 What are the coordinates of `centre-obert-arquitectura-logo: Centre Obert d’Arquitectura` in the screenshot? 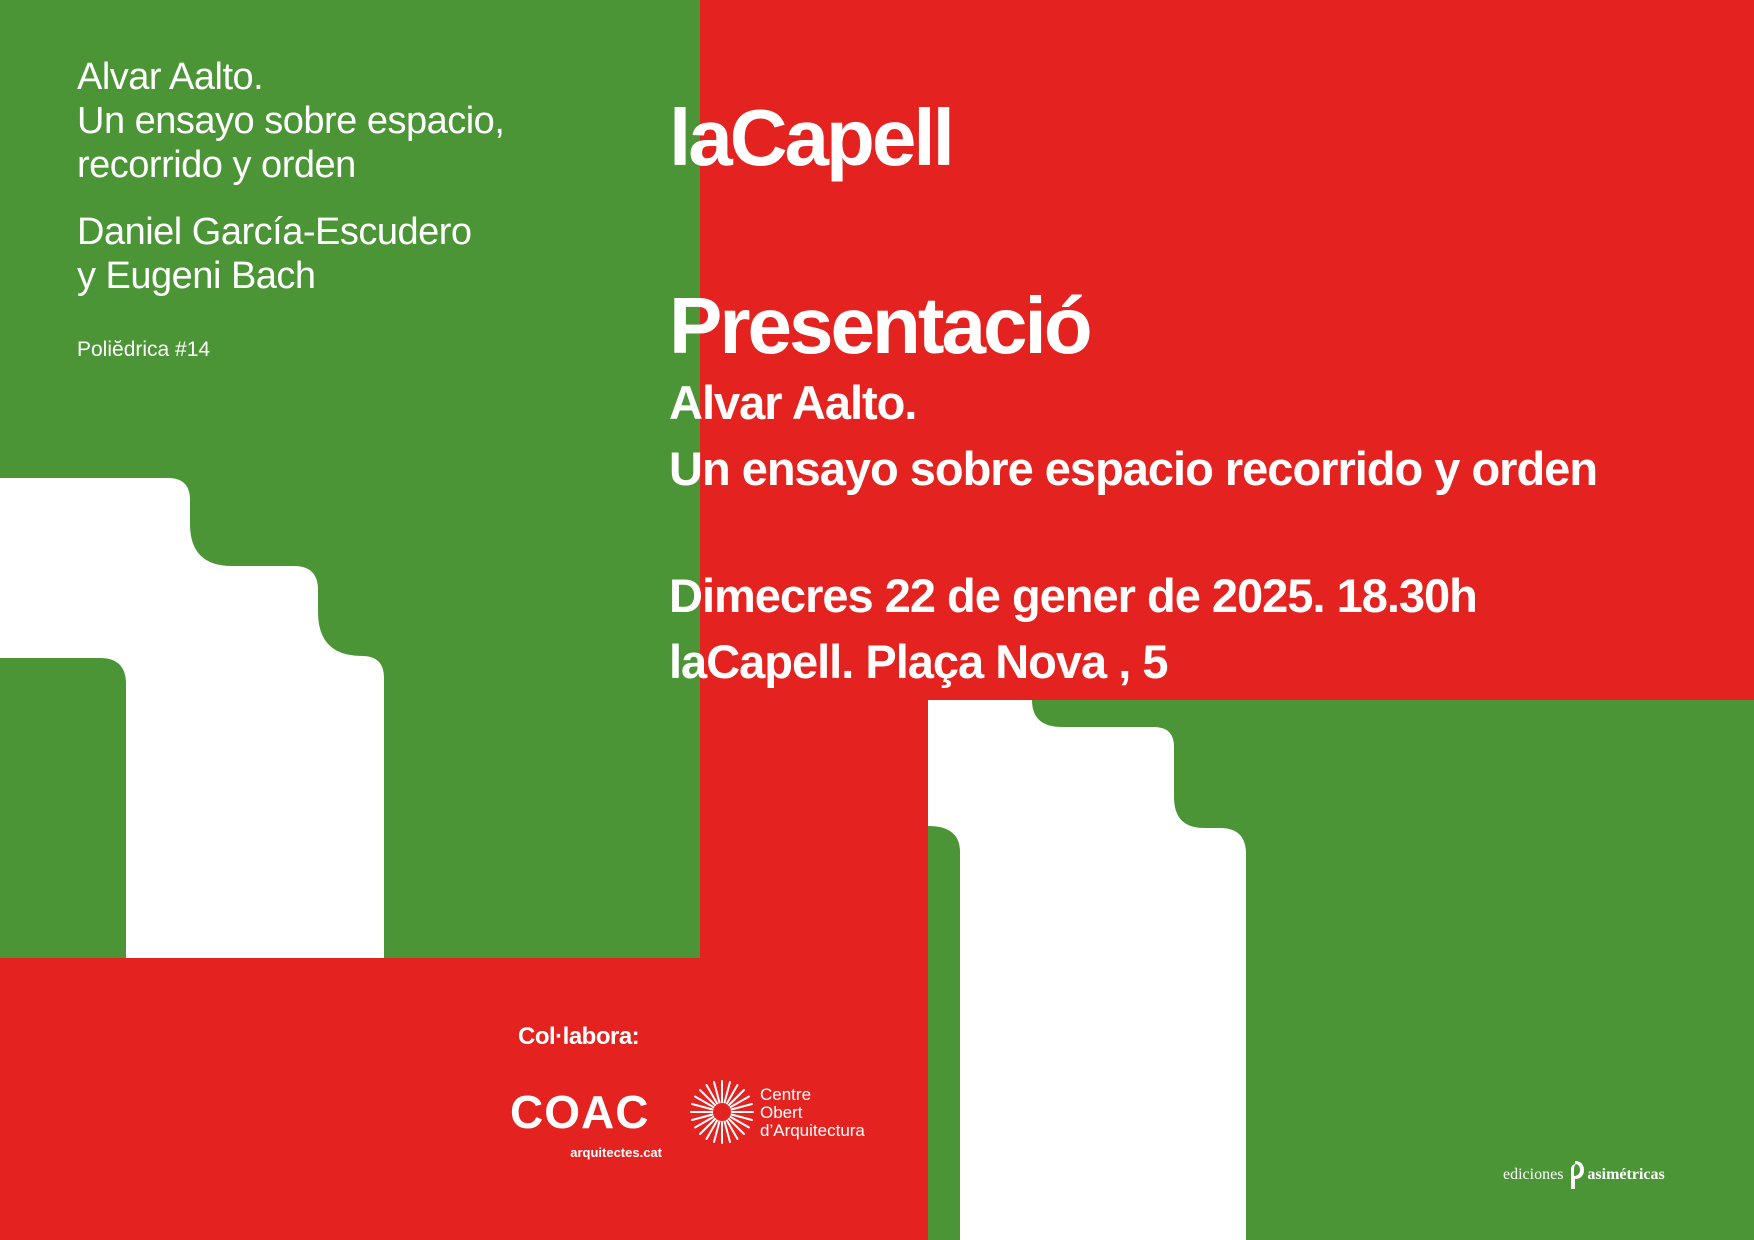 It's located at (795, 1113).